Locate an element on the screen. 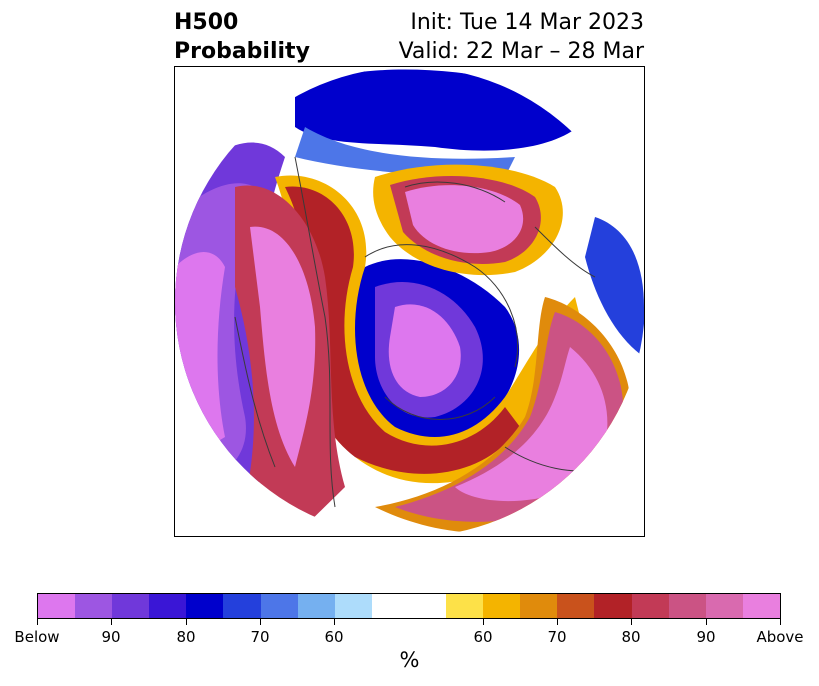  init-date: Init: Tue 14 Mar 2023 is located at coordinates (527, 22).